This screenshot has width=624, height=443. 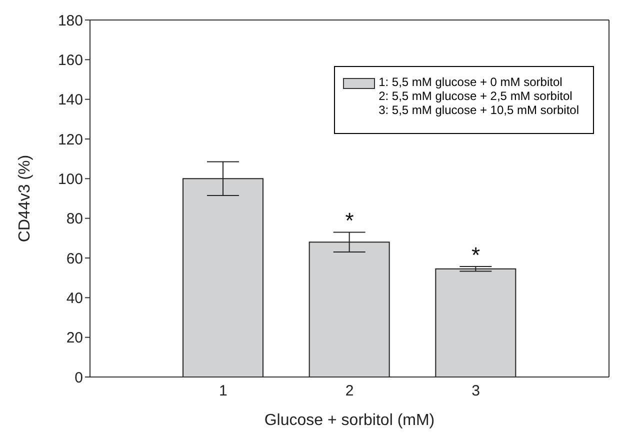 I want to click on y-tick-label: 40, so click(x=74, y=298).